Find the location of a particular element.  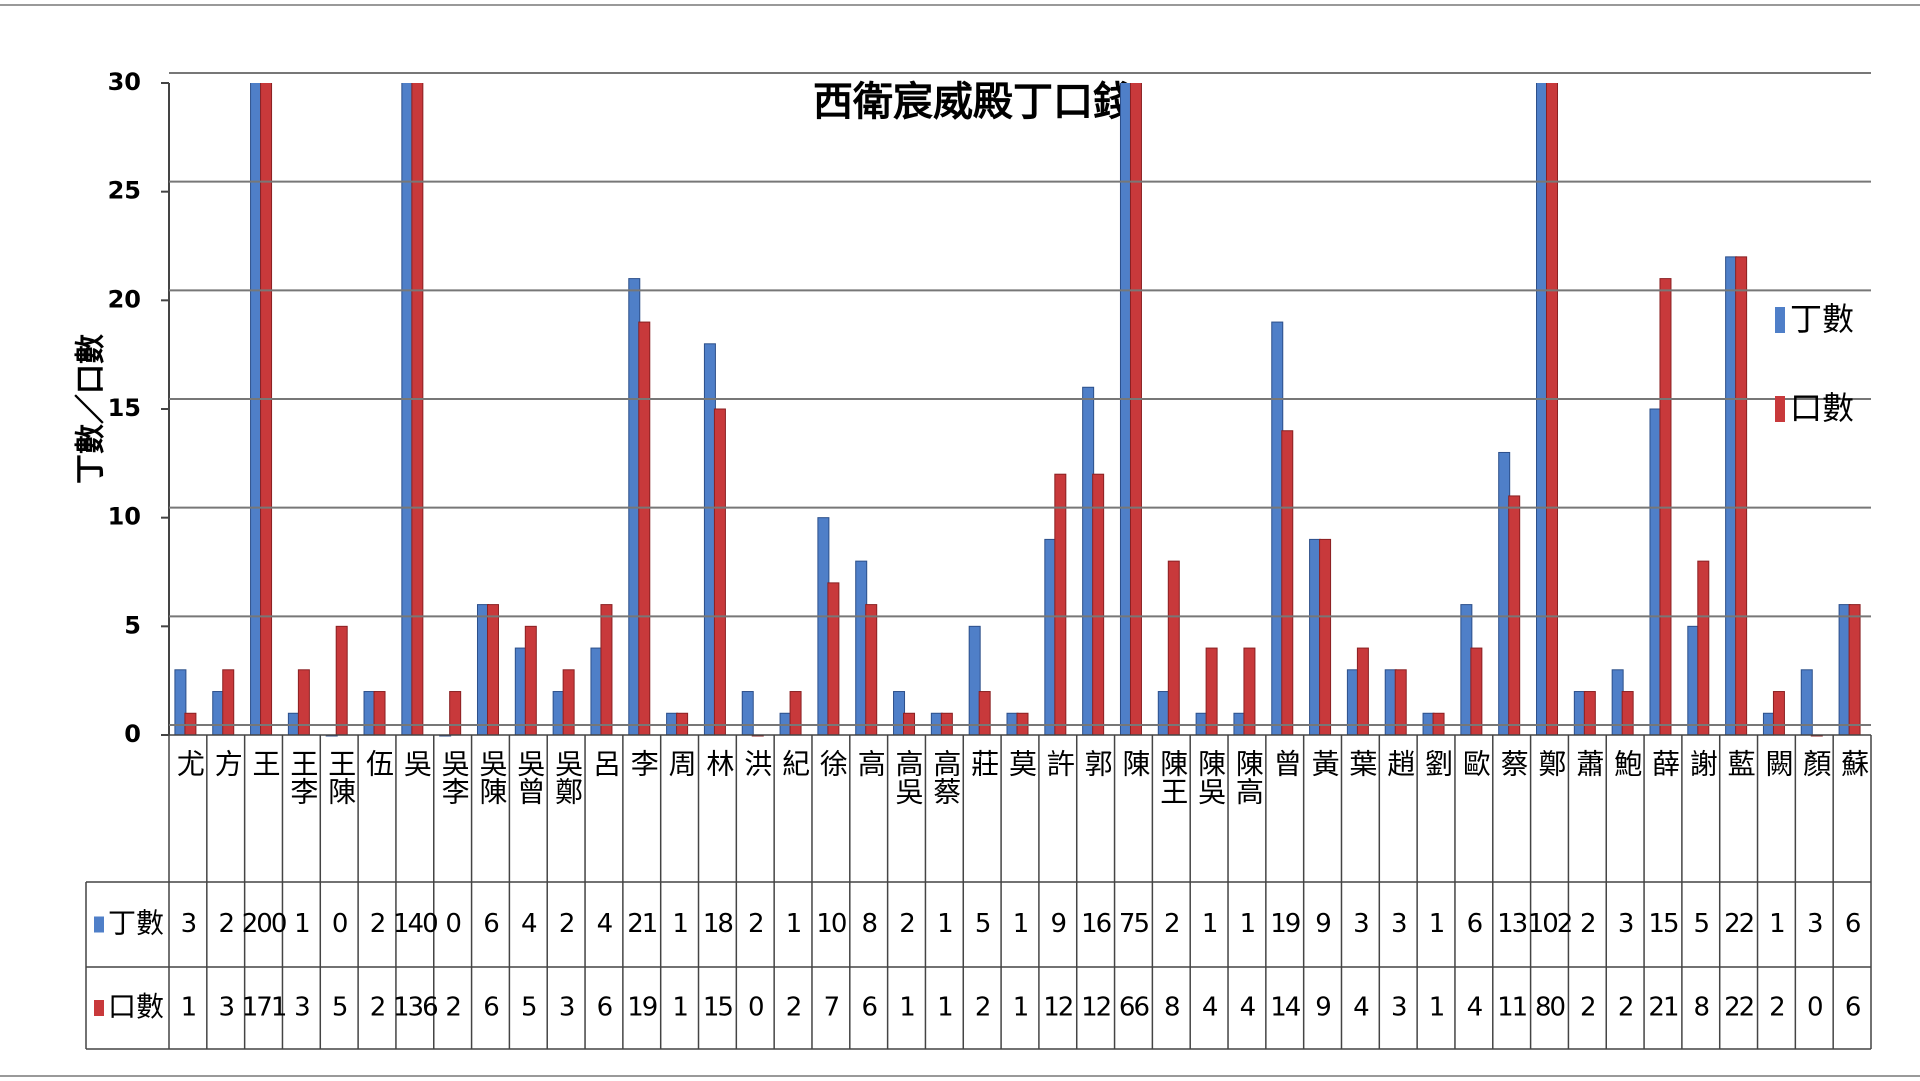

x-tick-label: 鄭 is located at coordinates (1551, 763).